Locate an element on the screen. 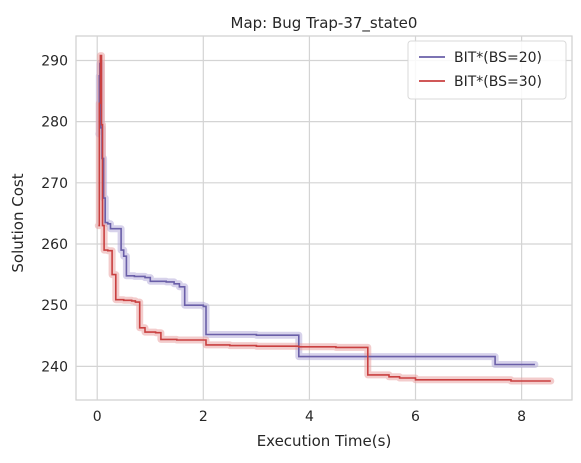  y-axis-label: Solution Cost is located at coordinates (18, 222).